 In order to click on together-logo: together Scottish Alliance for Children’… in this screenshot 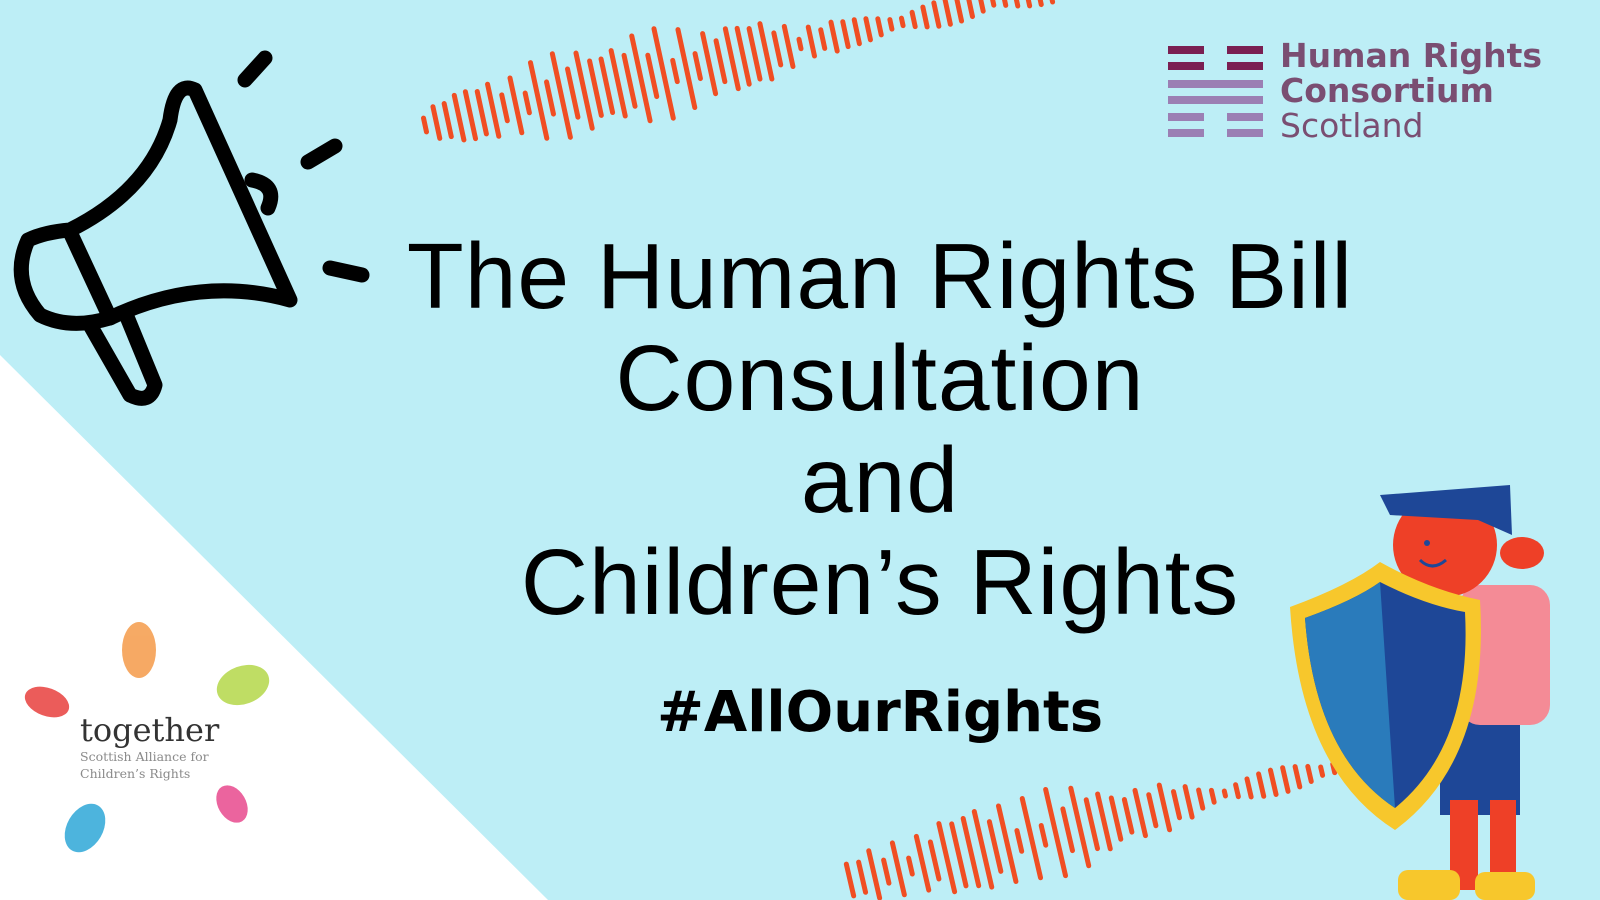, I will do `click(149, 747)`.